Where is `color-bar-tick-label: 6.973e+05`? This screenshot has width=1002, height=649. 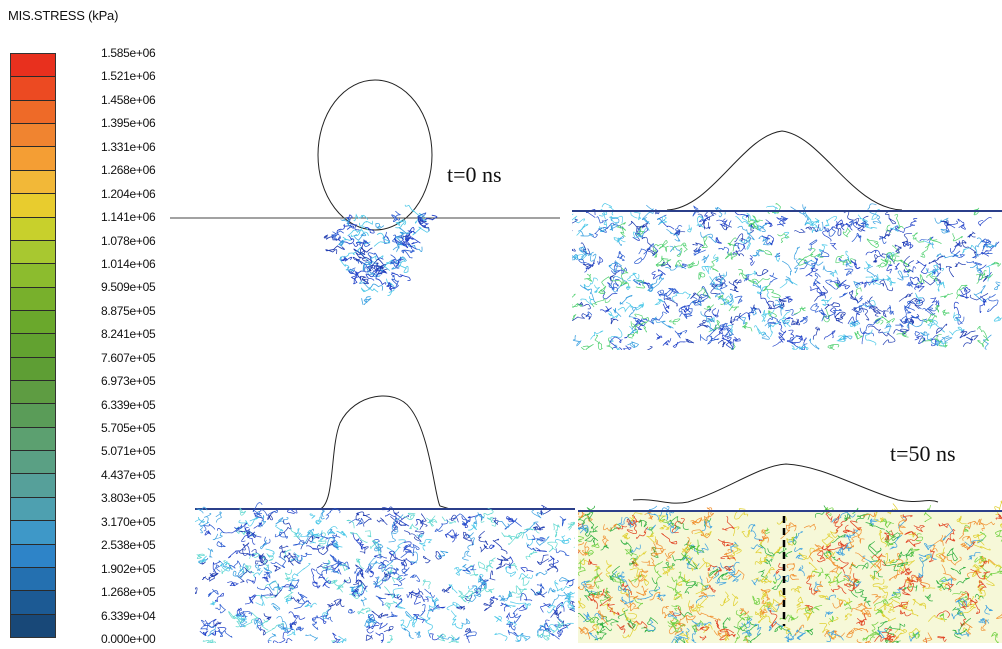
color-bar-tick-label: 6.973e+05 is located at coordinates (128, 381).